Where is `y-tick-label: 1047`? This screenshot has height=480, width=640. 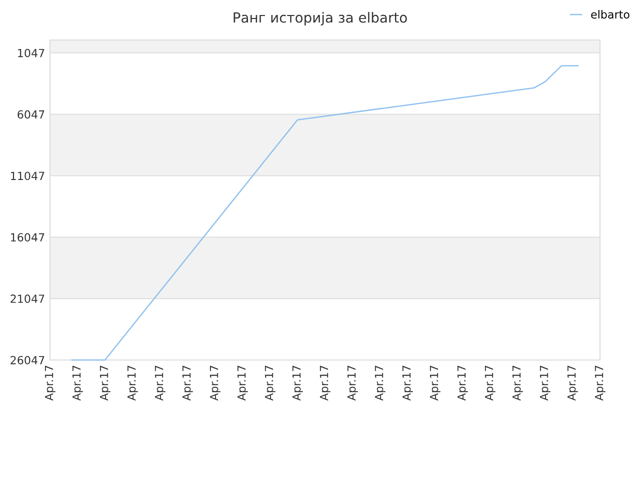
y-tick-label: 1047 is located at coordinates (31, 53).